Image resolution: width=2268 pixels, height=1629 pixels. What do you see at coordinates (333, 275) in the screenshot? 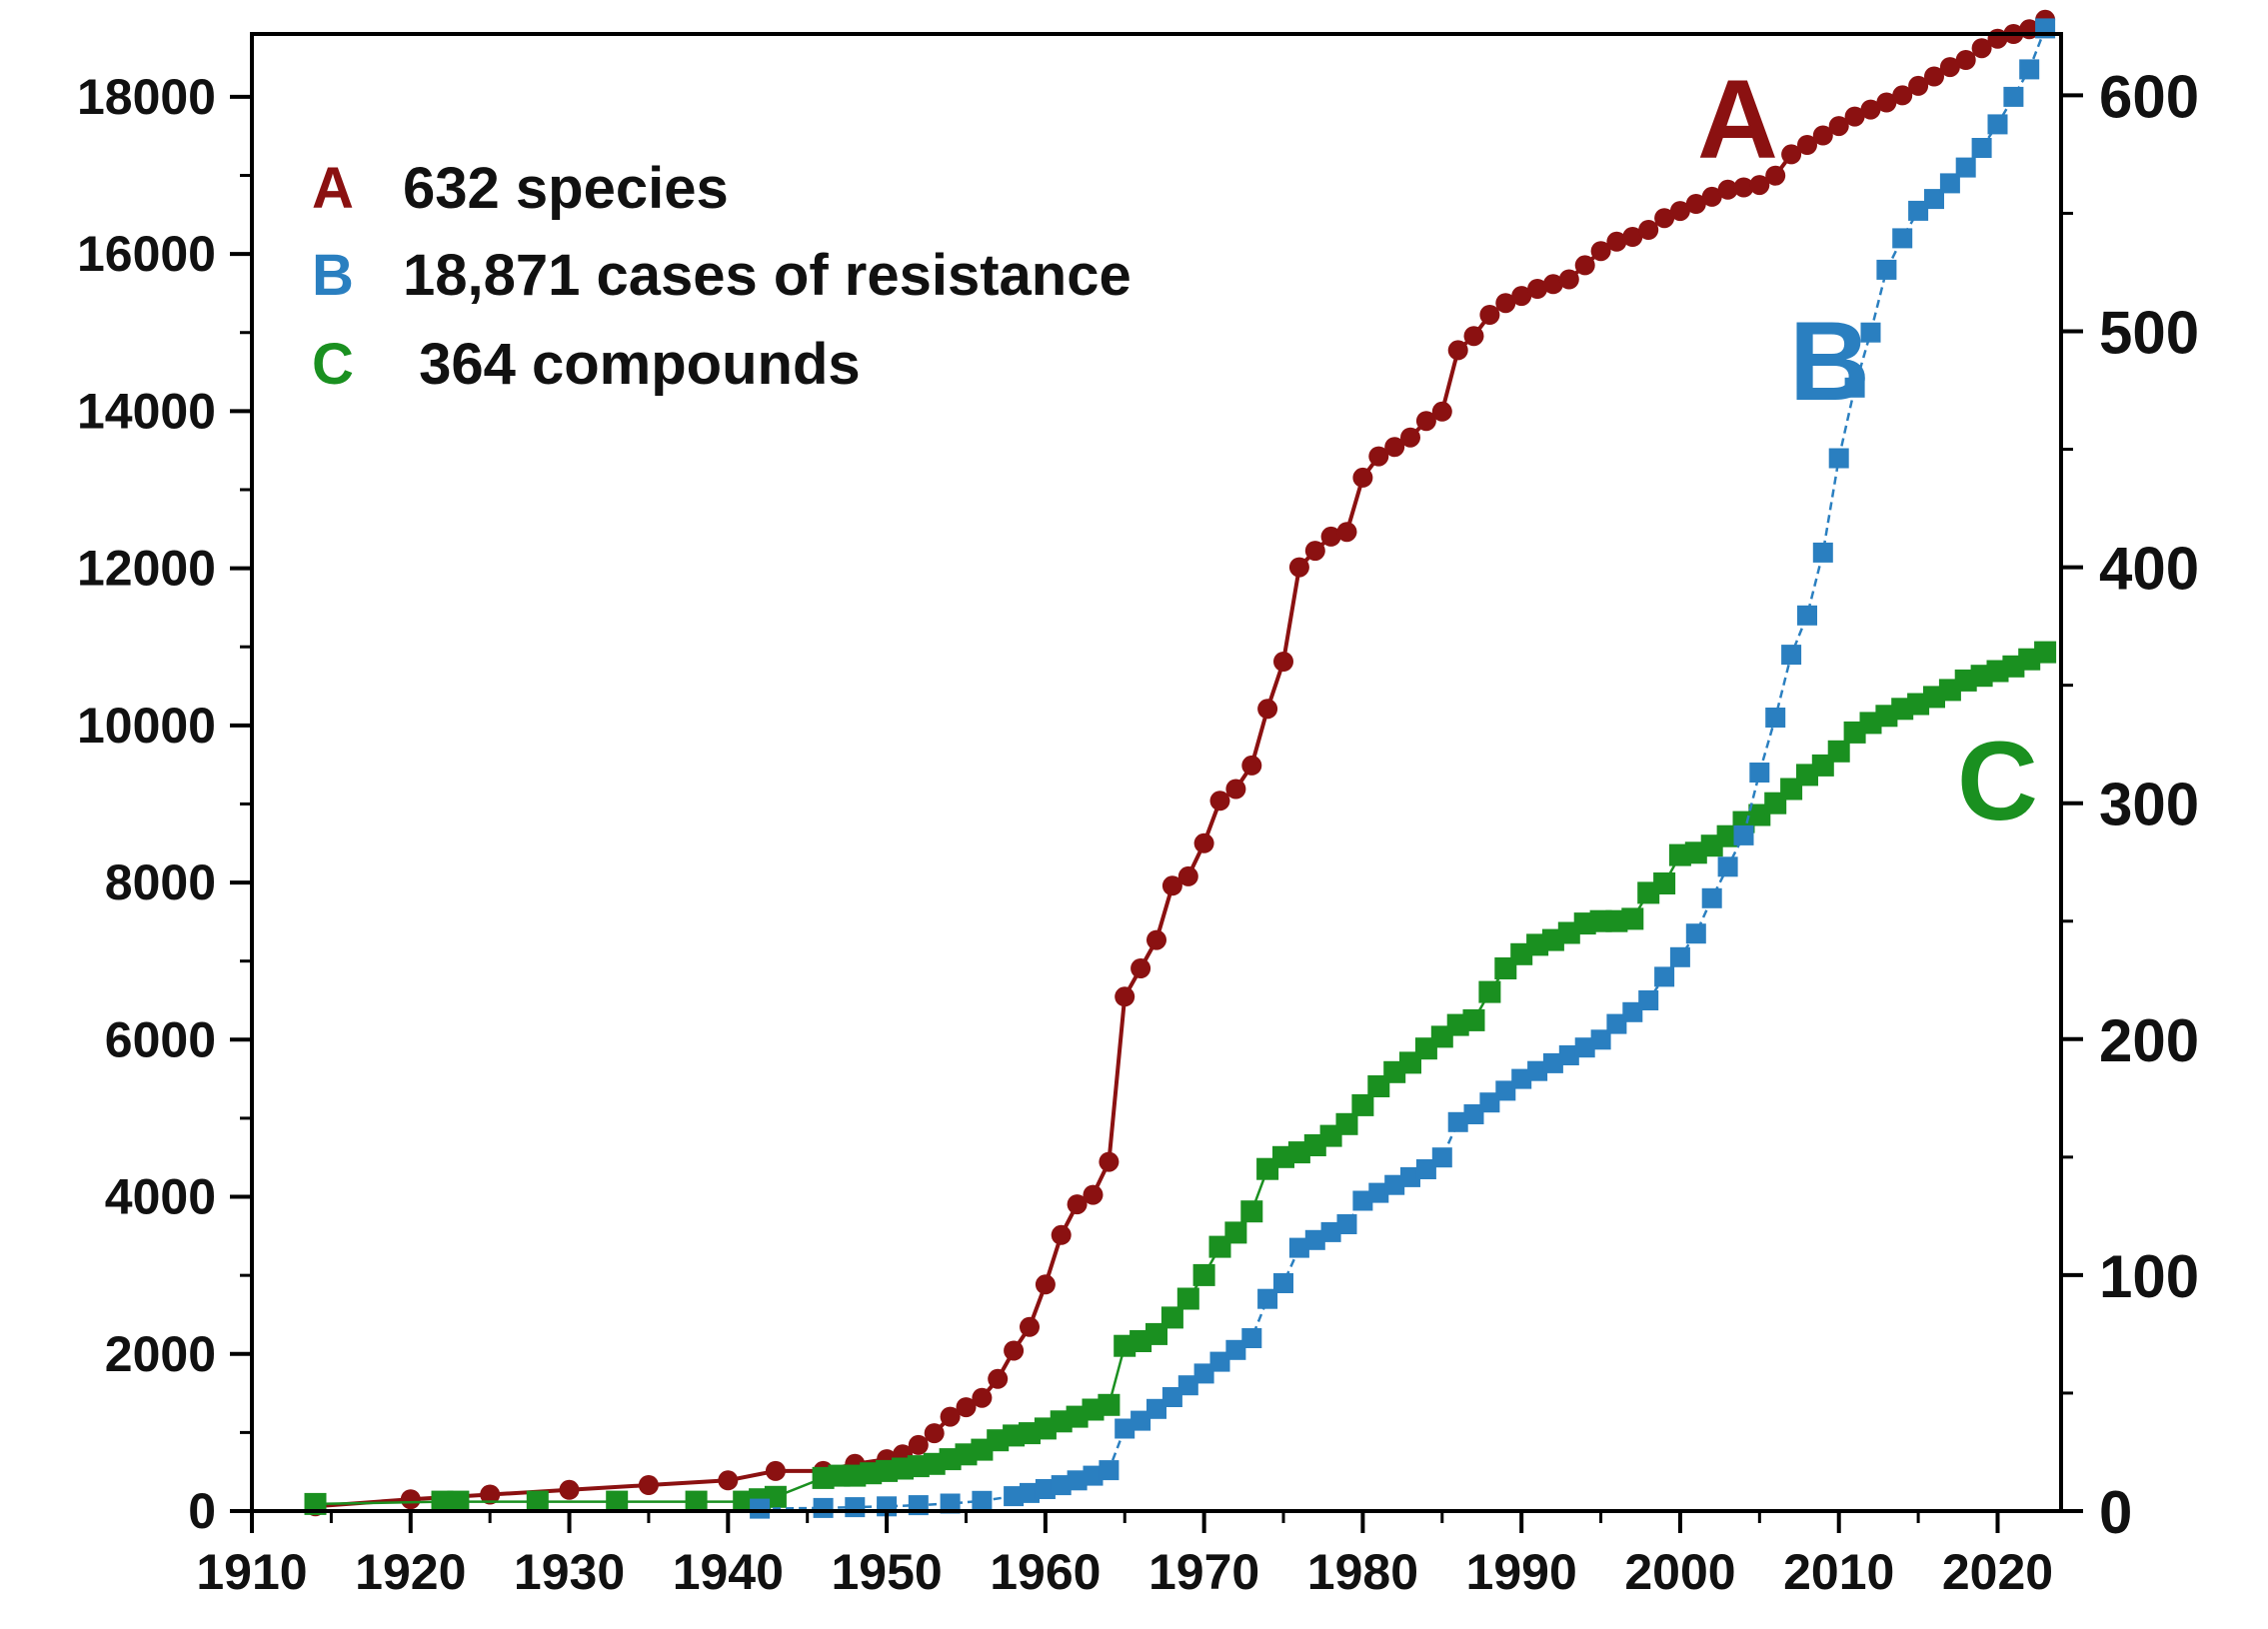
I see `legend-key-b: B` at bounding box center [333, 275].